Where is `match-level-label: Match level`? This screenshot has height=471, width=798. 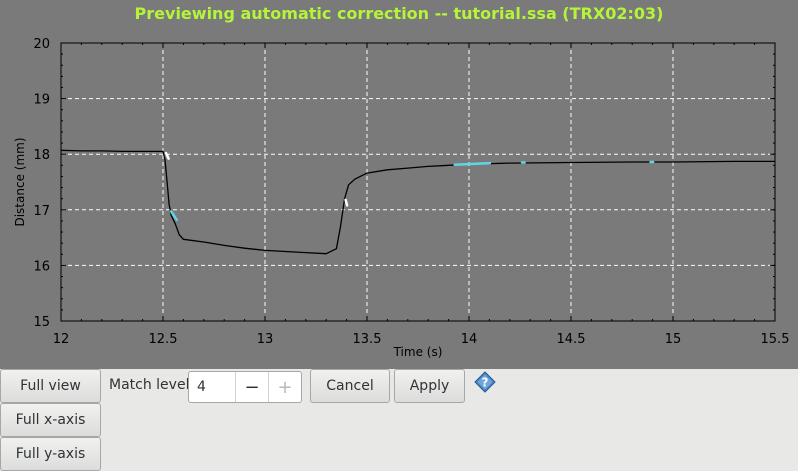
match-level-label: Match level is located at coordinates (149, 385).